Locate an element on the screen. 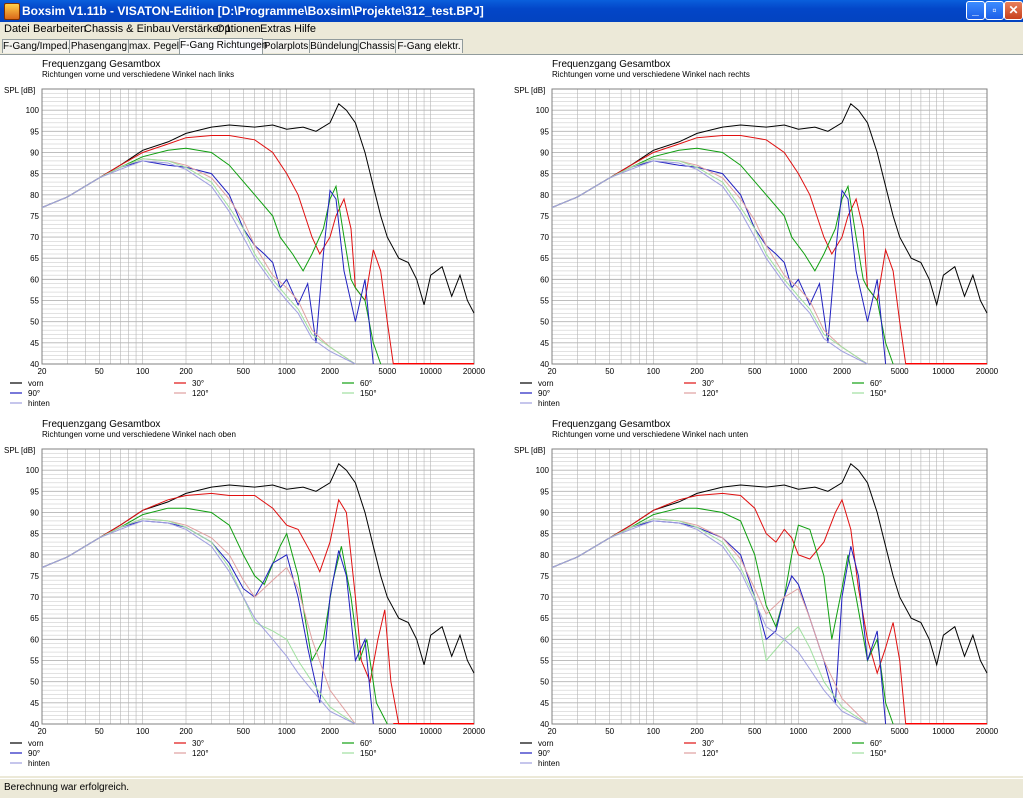  menu-chassis-einbau: Chassis & Einbau is located at coordinates (127, 29).